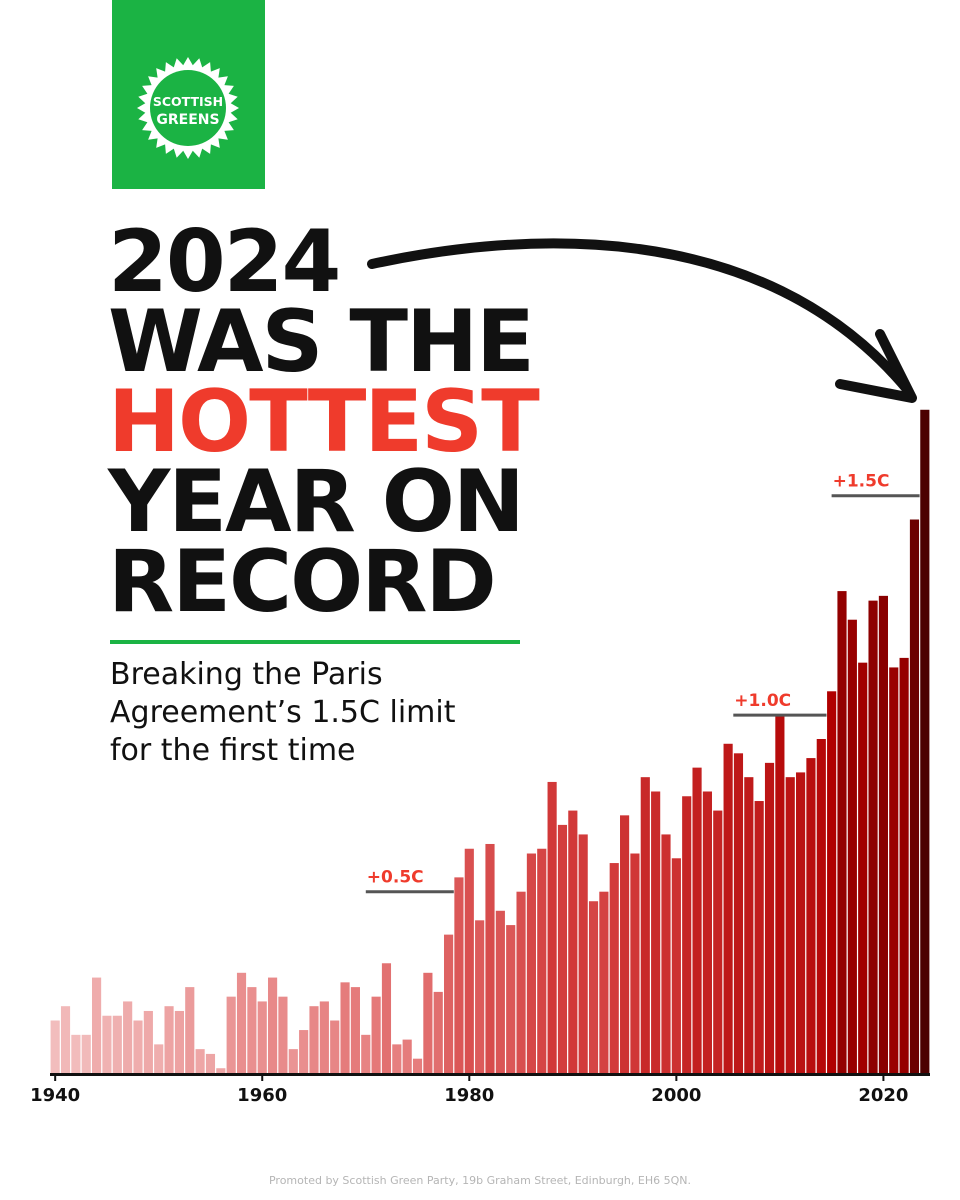 The image size is (960, 1200). I want to click on bar-1979, so click(459, 975).